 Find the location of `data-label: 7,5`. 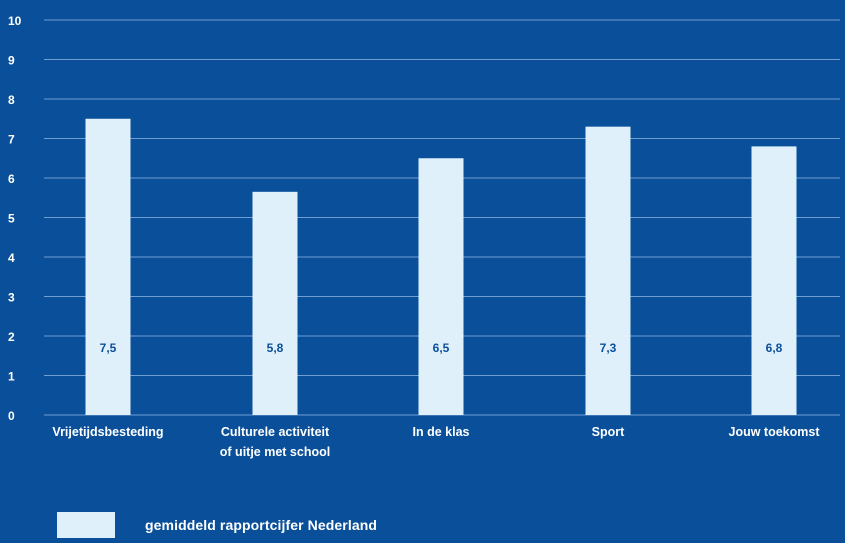

data-label: 7,5 is located at coordinates (108, 348).